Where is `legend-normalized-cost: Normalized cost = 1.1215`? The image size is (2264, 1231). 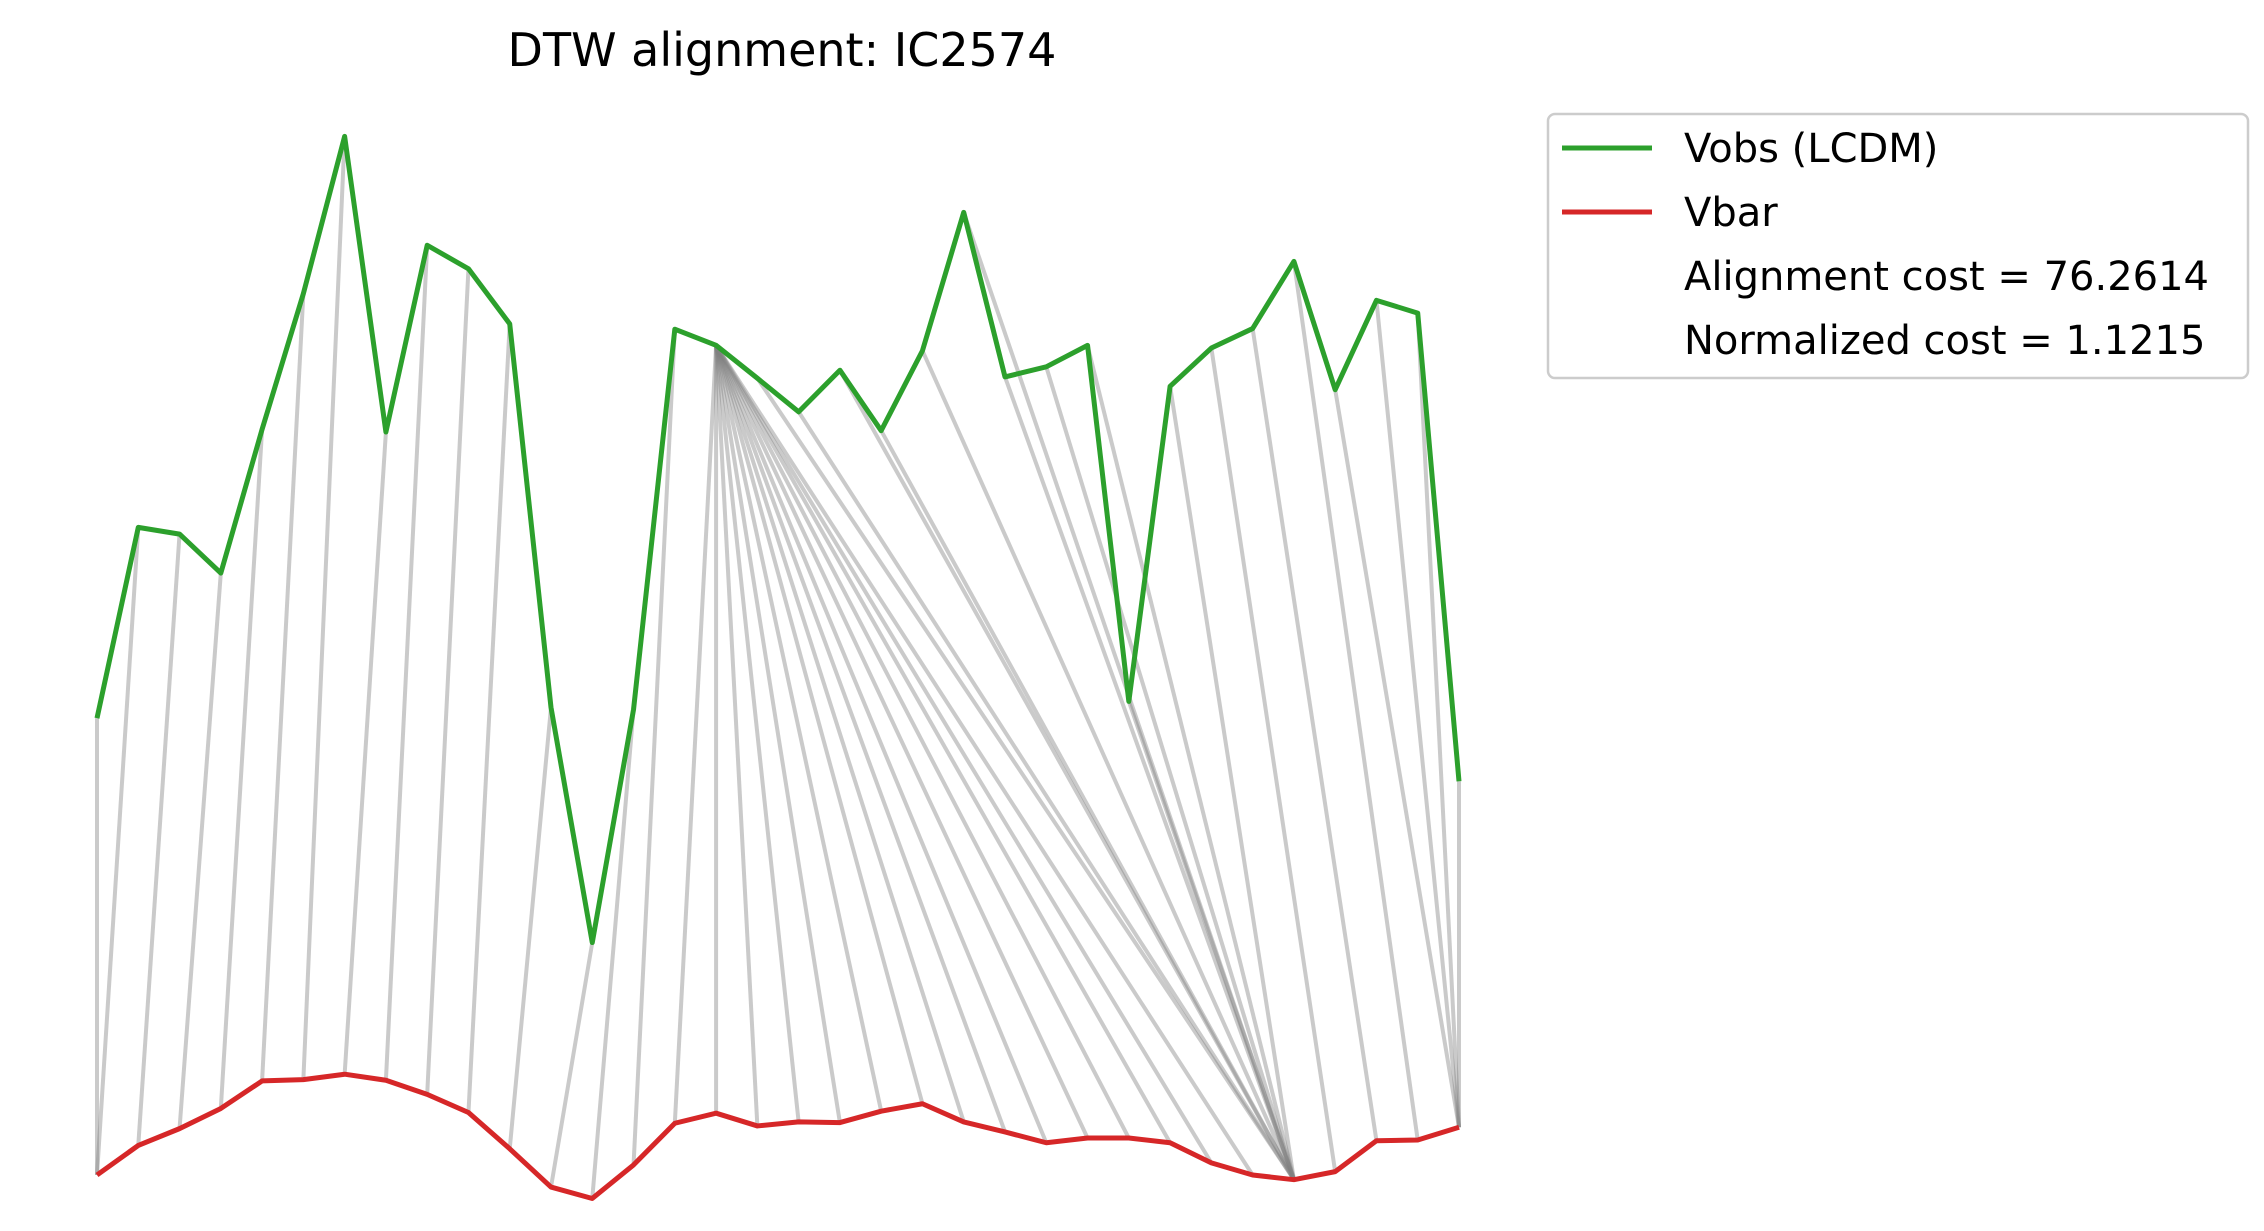 legend-normalized-cost: Normalized cost = 1.1215 is located at coordinates (1944, 341).